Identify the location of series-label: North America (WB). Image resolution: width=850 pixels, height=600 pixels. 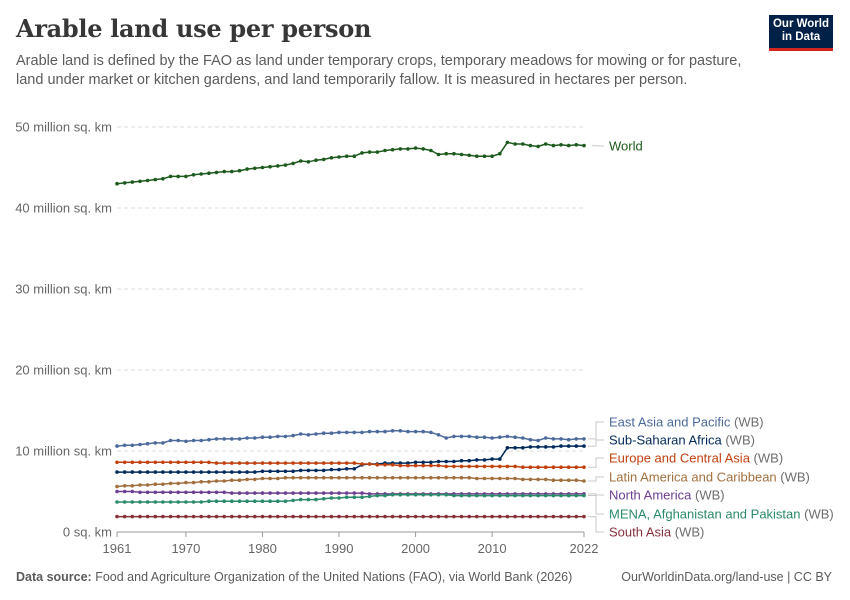
(667, 495).